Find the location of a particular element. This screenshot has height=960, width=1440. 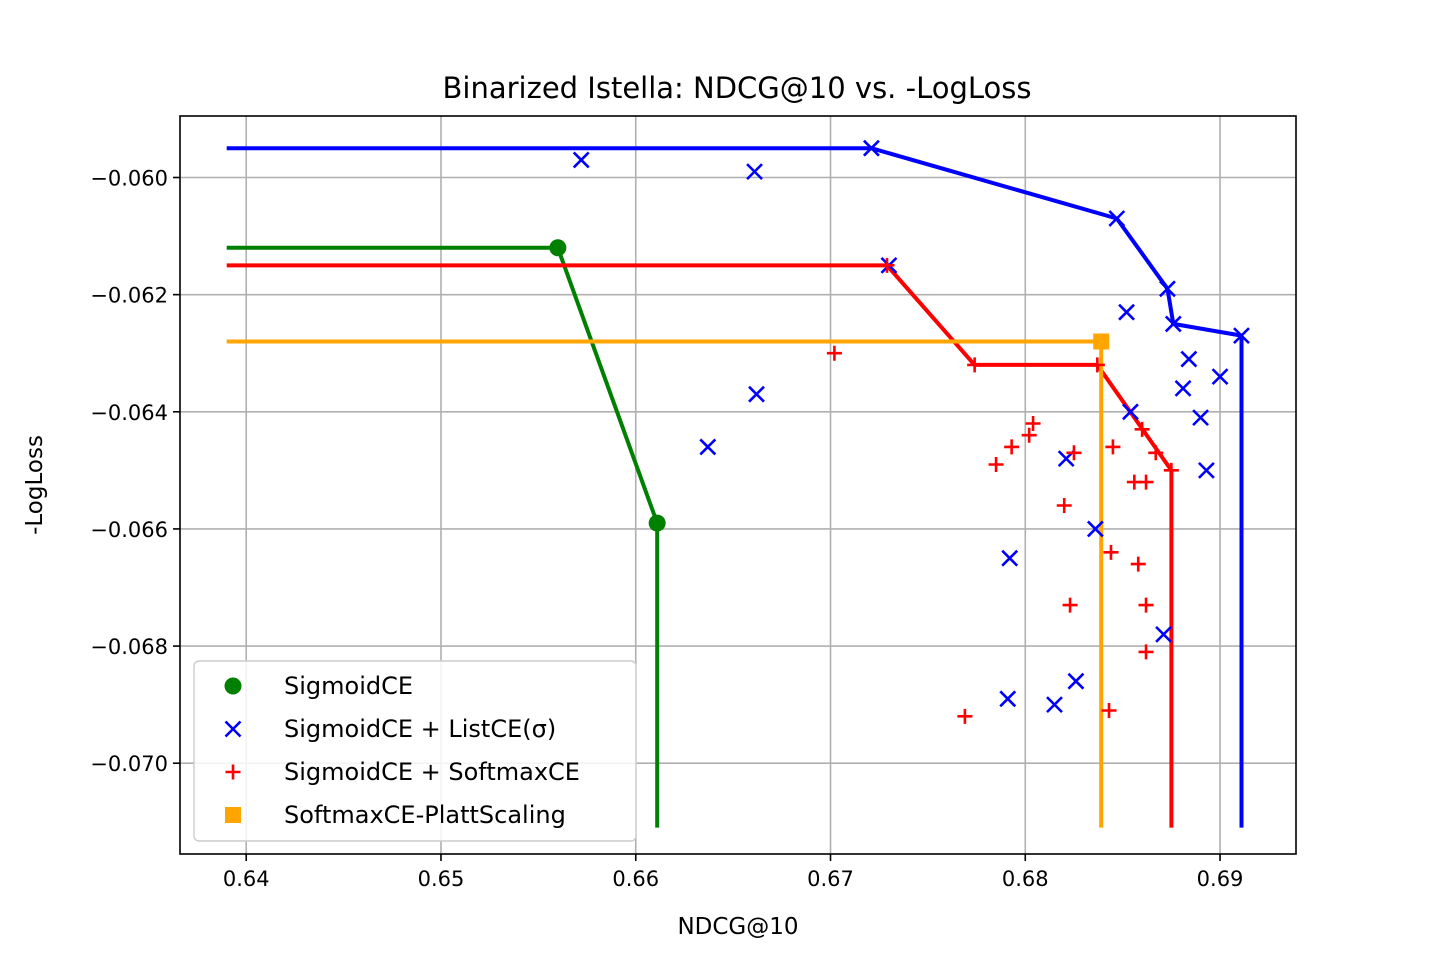

softmaxce-plattscaling-legend-marker is located at coordinates (233, 815).